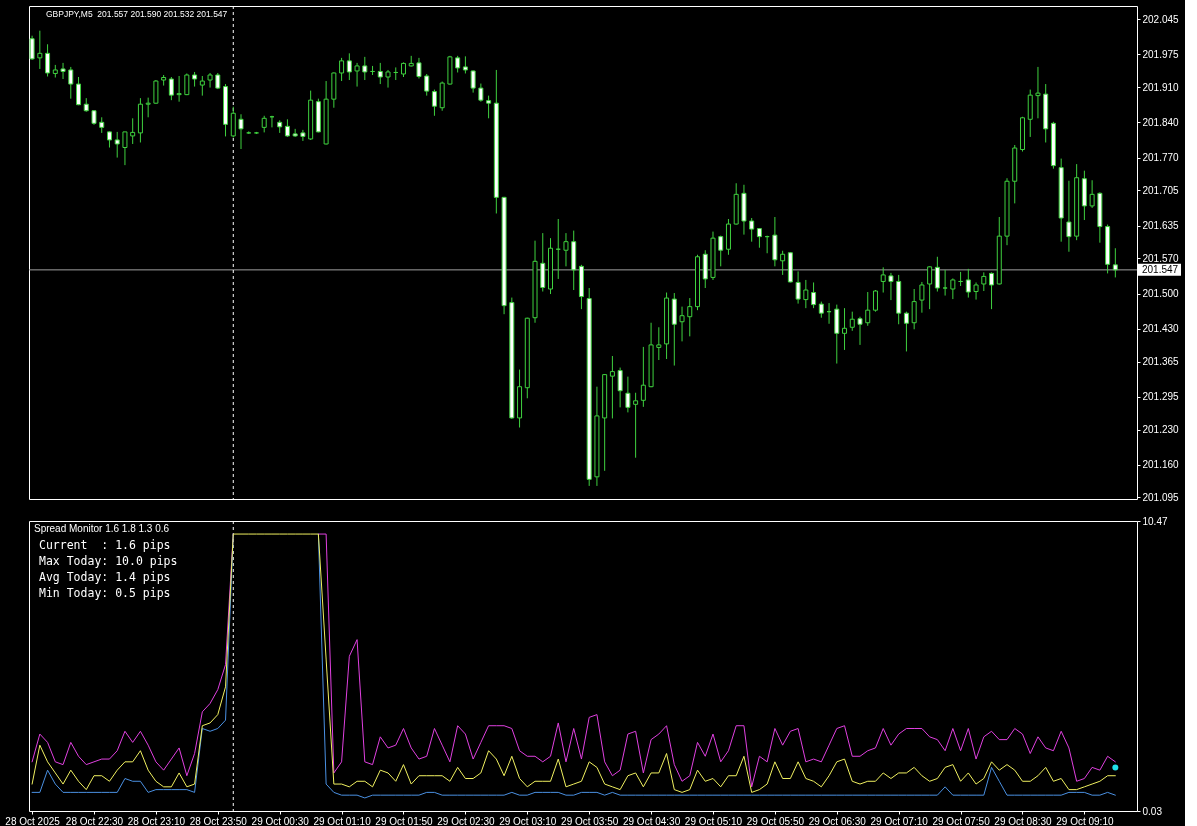  I want to click on chart-title: GBPJPY,M5 201.557 201.590 201.532 201.547, so click(137, 14).